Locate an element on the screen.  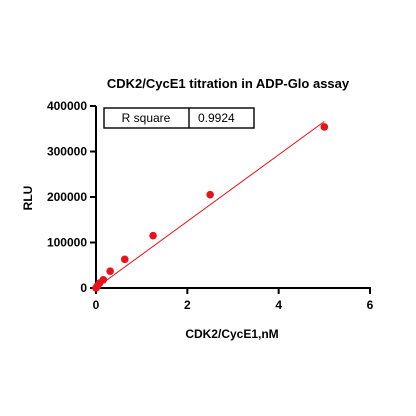
x-tick-label: 4 is located at coordinates (278, 305).